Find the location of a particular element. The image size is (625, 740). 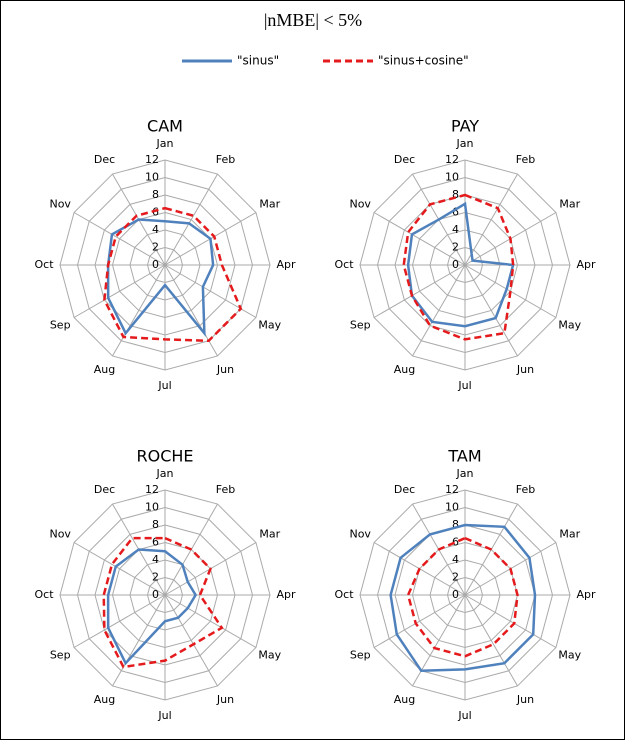

chart-title: CAM is located at coordinates (165, 126).